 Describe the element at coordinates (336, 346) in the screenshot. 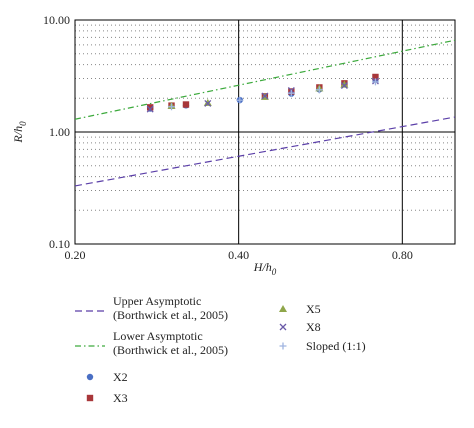

I see `legend-label: Sloped (1:1)` at that location.